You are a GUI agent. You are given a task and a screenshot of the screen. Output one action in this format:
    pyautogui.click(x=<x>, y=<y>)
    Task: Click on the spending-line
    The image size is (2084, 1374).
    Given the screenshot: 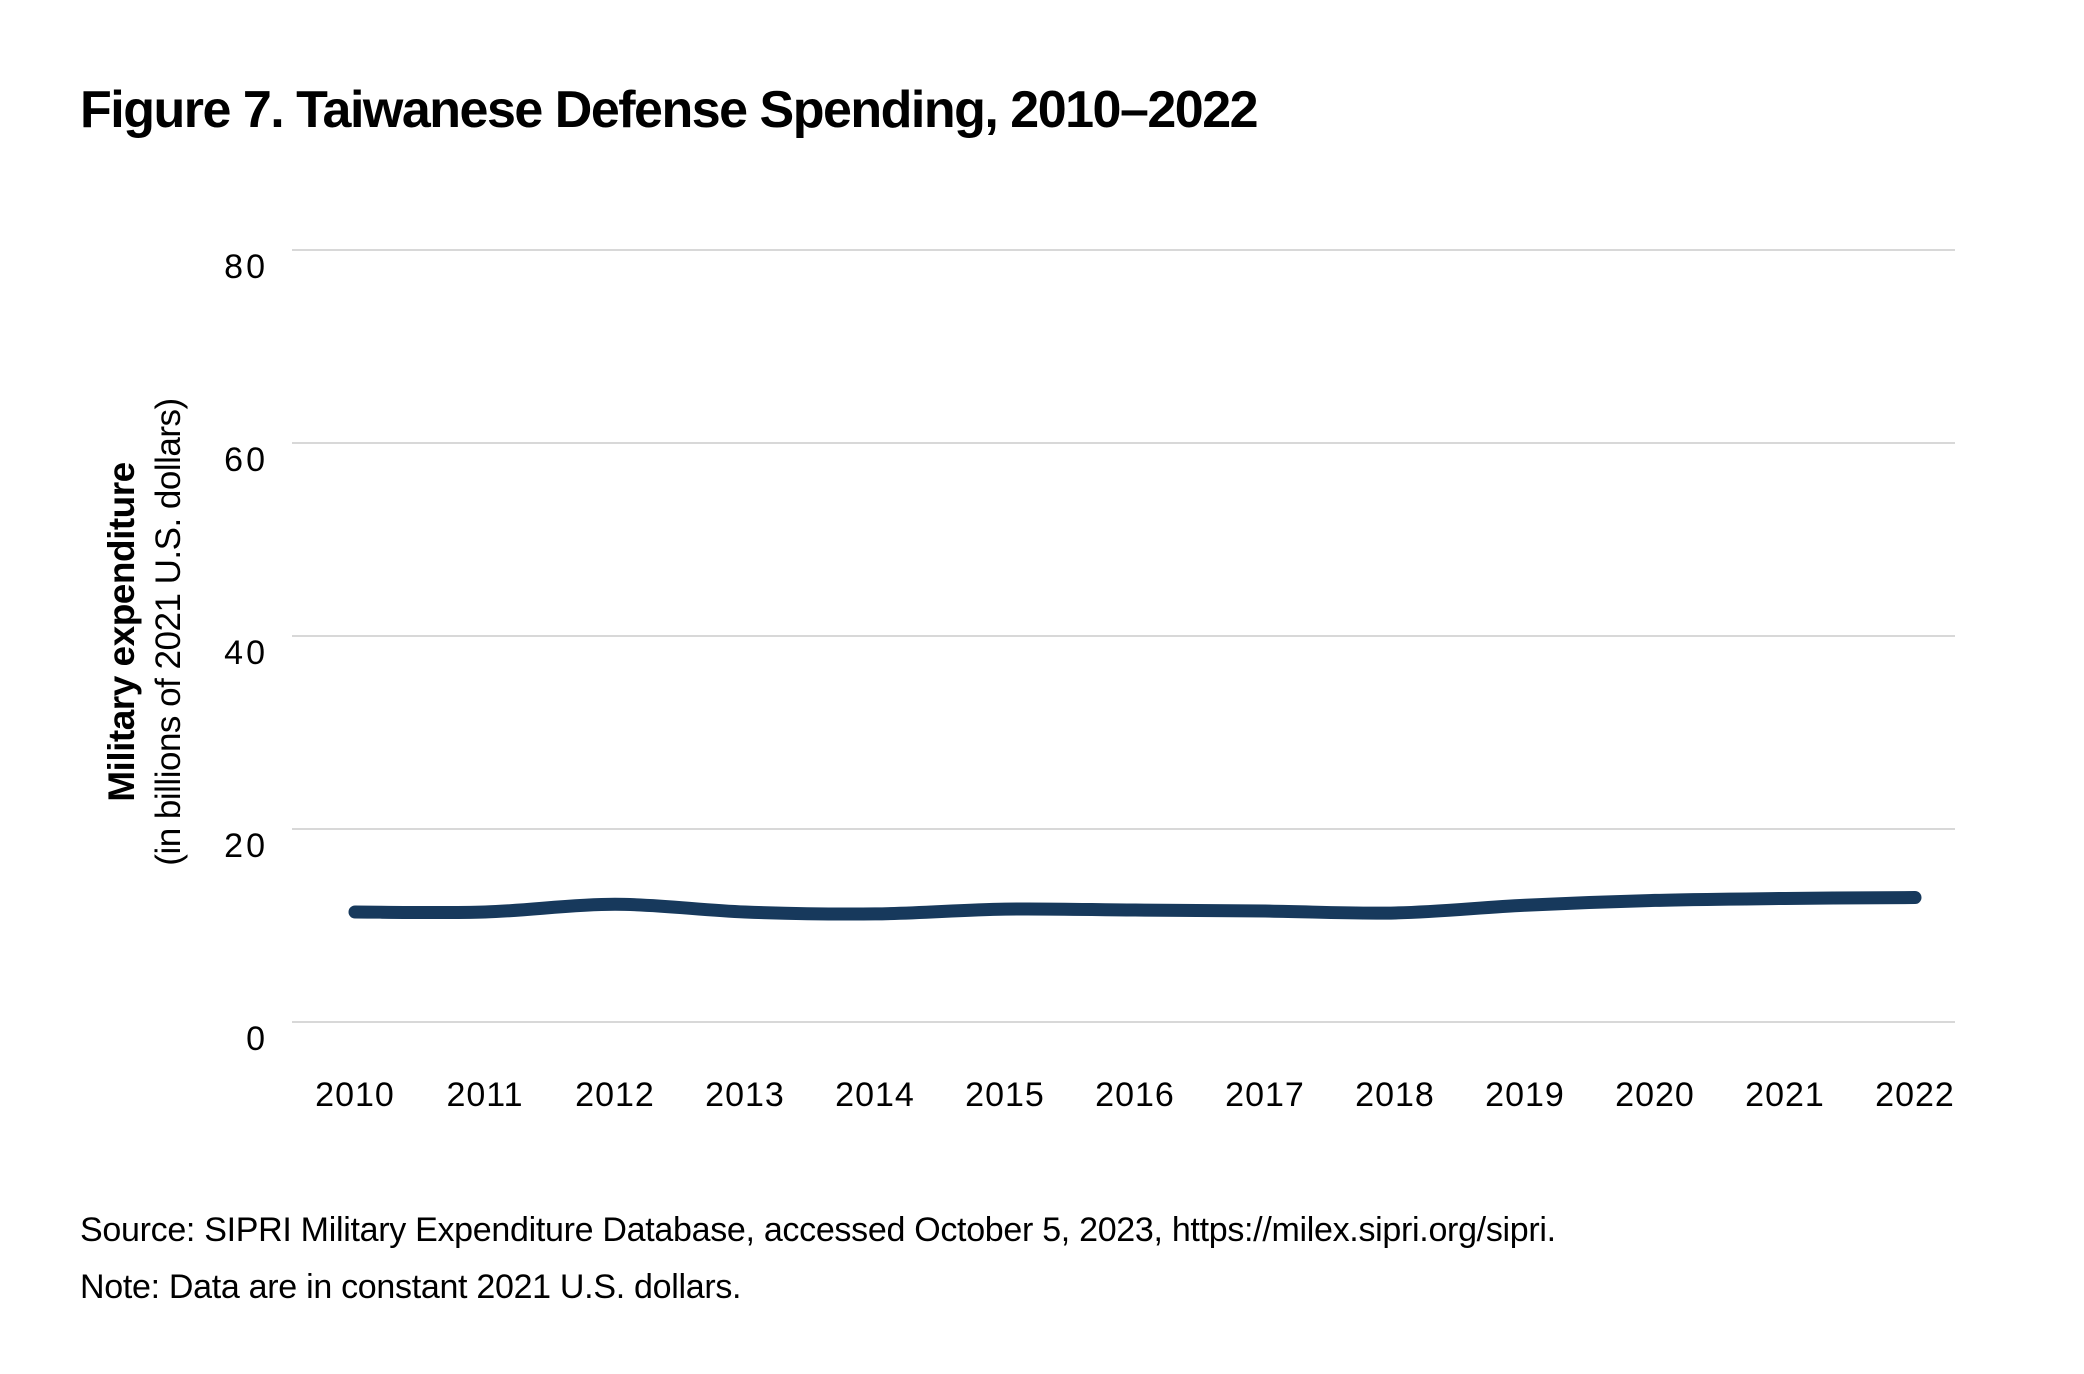 What is the action you would take?
    pyautogui.click(x=1135, y=906)
    